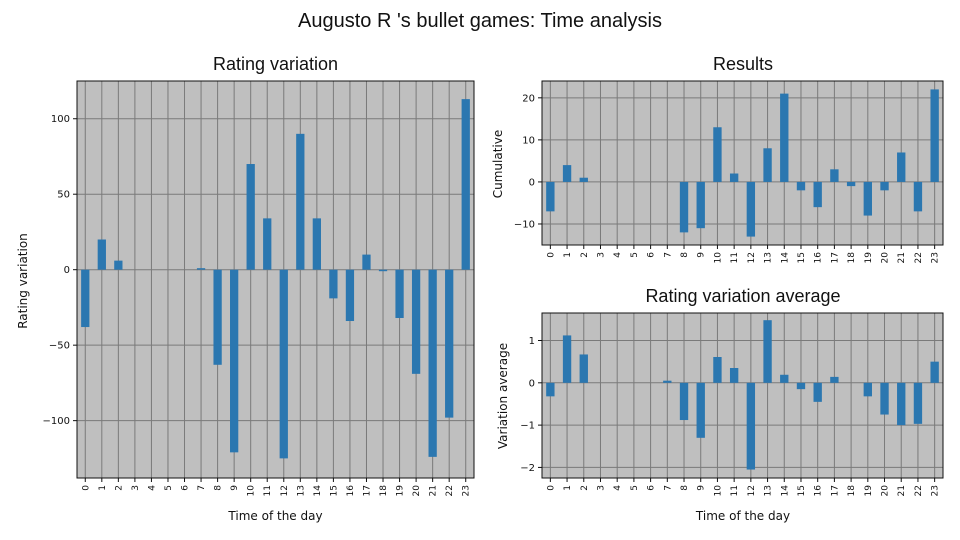 Image resolution: width=960 pixels, height=540 pixels. I want to click on results-ytick-label: 20, so click(528, 98).